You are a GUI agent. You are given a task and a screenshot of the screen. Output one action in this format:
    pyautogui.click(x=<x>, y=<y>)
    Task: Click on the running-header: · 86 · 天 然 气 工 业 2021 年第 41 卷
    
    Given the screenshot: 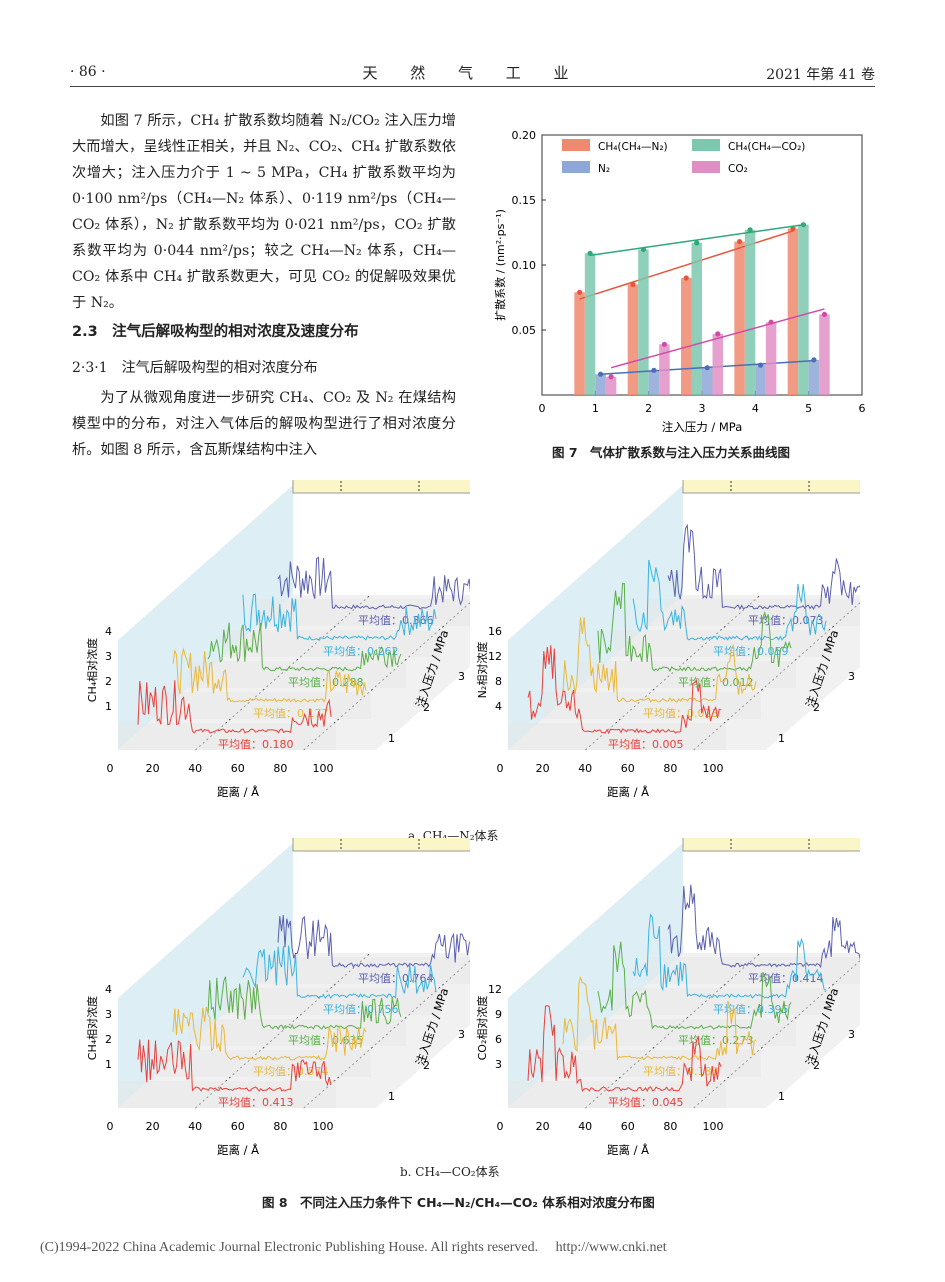 What is the action you would take?
    pyautogui.click(x=472, y=74)
    